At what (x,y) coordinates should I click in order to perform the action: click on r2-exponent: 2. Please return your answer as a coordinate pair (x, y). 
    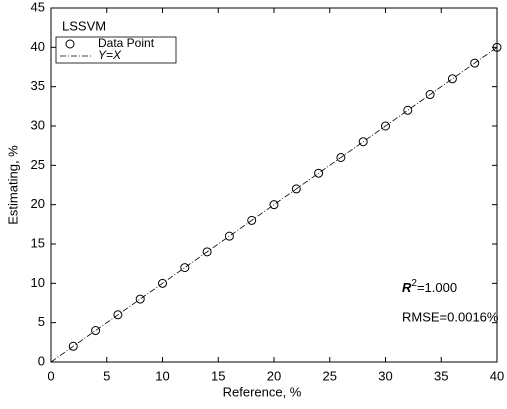
    Looking at the image, I should click on (414, 283).